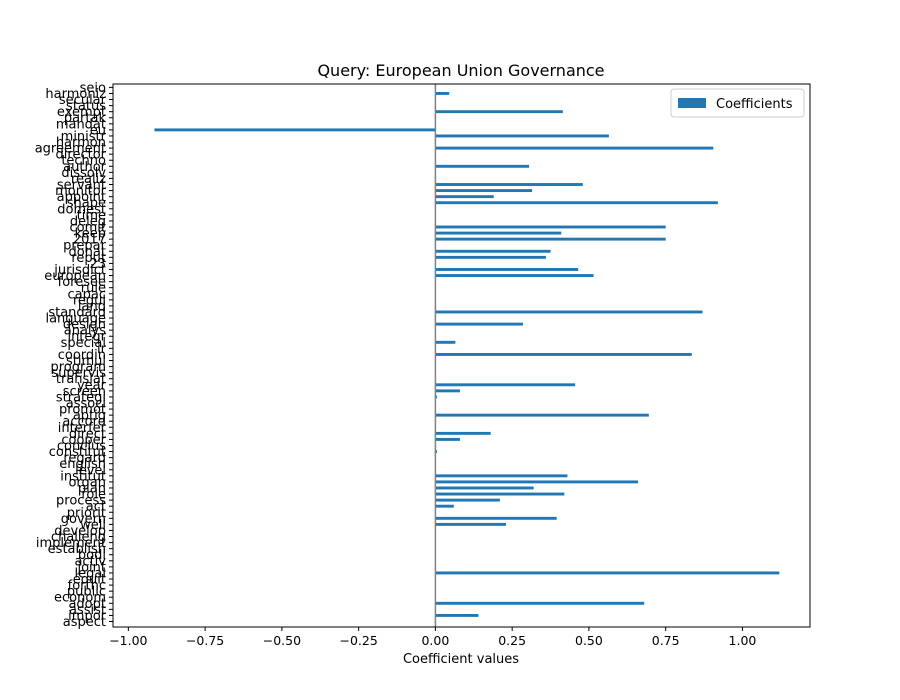 The width and height of the screenshot is (900, 700). I want to click on x-tick-label: −1.00, so click(128, 640).